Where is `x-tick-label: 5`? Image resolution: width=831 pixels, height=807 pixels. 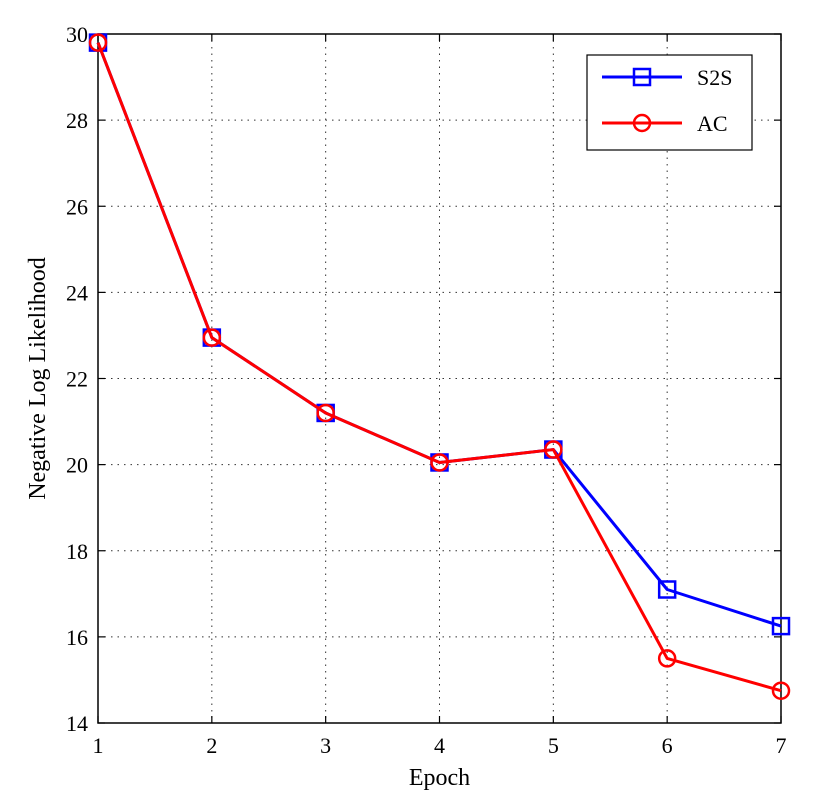 x-tick-label: 5 is located at coordinates (553, 745).